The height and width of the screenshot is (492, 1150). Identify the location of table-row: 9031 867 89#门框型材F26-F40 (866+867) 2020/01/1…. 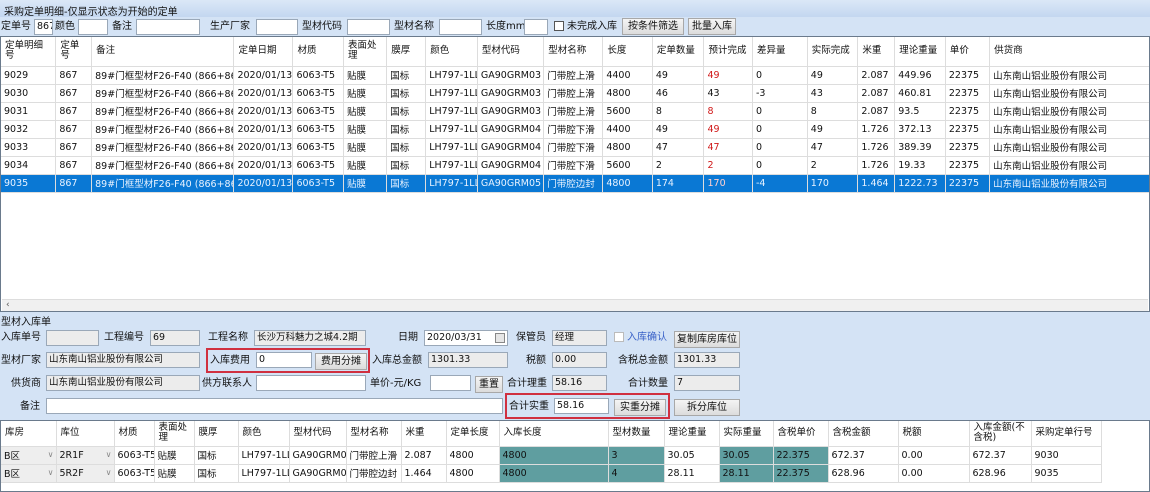
(575, 111).